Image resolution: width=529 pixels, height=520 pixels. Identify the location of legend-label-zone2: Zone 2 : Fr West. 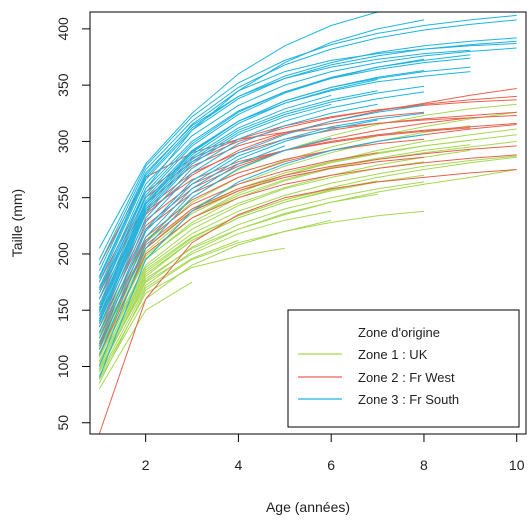
(406, 377).